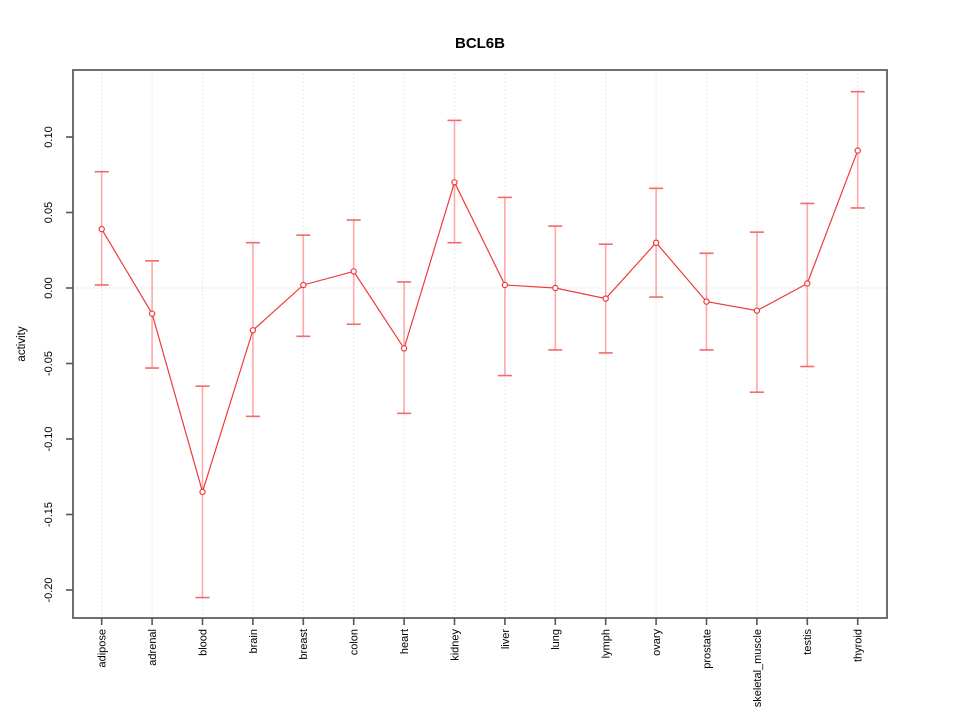  I want to click on x-tick-label: adipose, so click(103, 648).